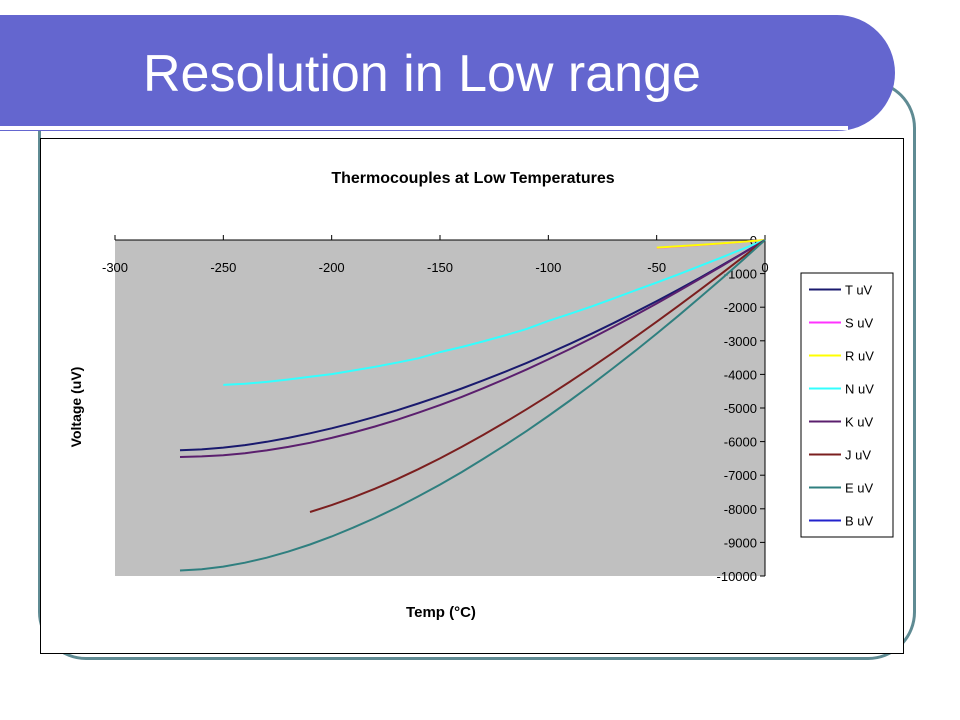  What do you see at coordinates (858, 455) in the screenshot?
I see `legend-label: J uV` at bounding box center [858, 455].